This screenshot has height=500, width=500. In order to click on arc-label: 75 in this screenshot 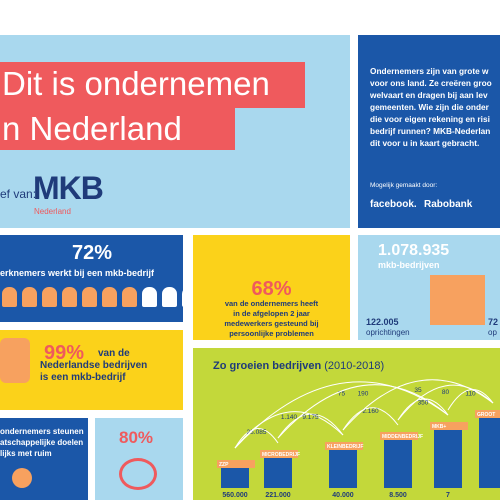, I will do `click(342, 394)`.